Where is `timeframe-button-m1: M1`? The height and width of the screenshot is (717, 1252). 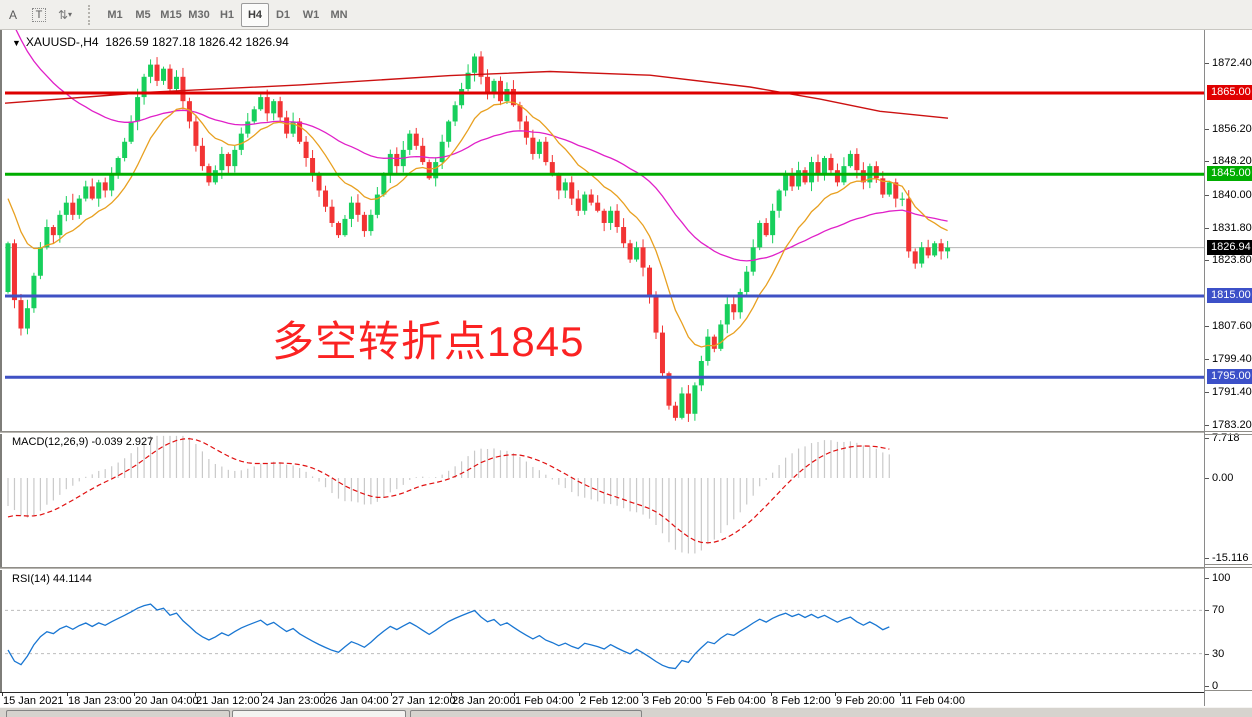
timeframe-button-m1: M1 is located at coordinates (115, 14).